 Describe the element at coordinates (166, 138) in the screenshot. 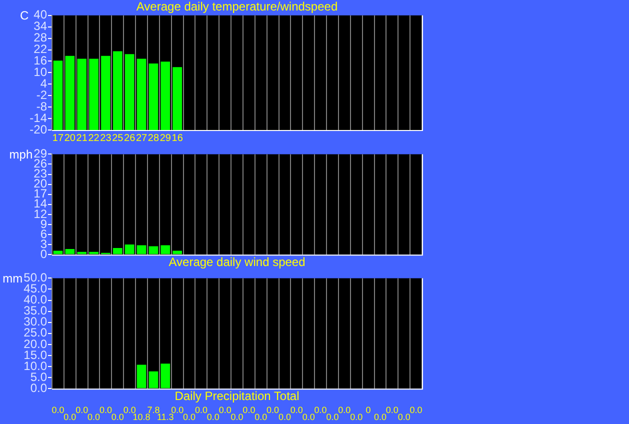

I see `x-tick-label: 29` at that location.